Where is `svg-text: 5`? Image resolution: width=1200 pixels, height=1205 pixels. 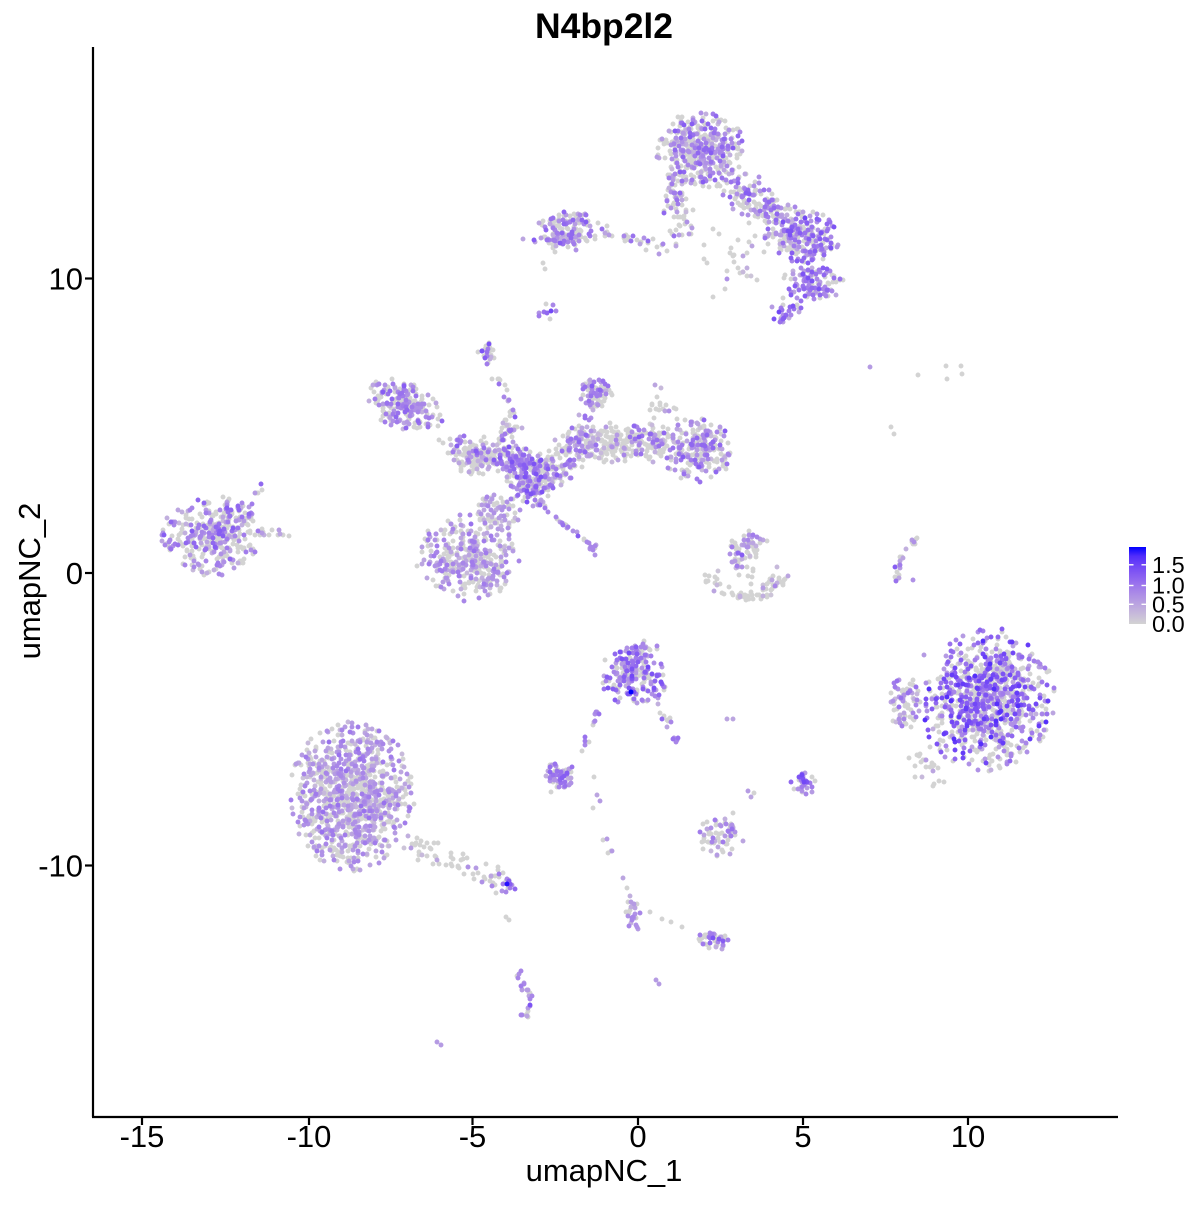 svg-text: 5 is located at coordinates (802, 1136).